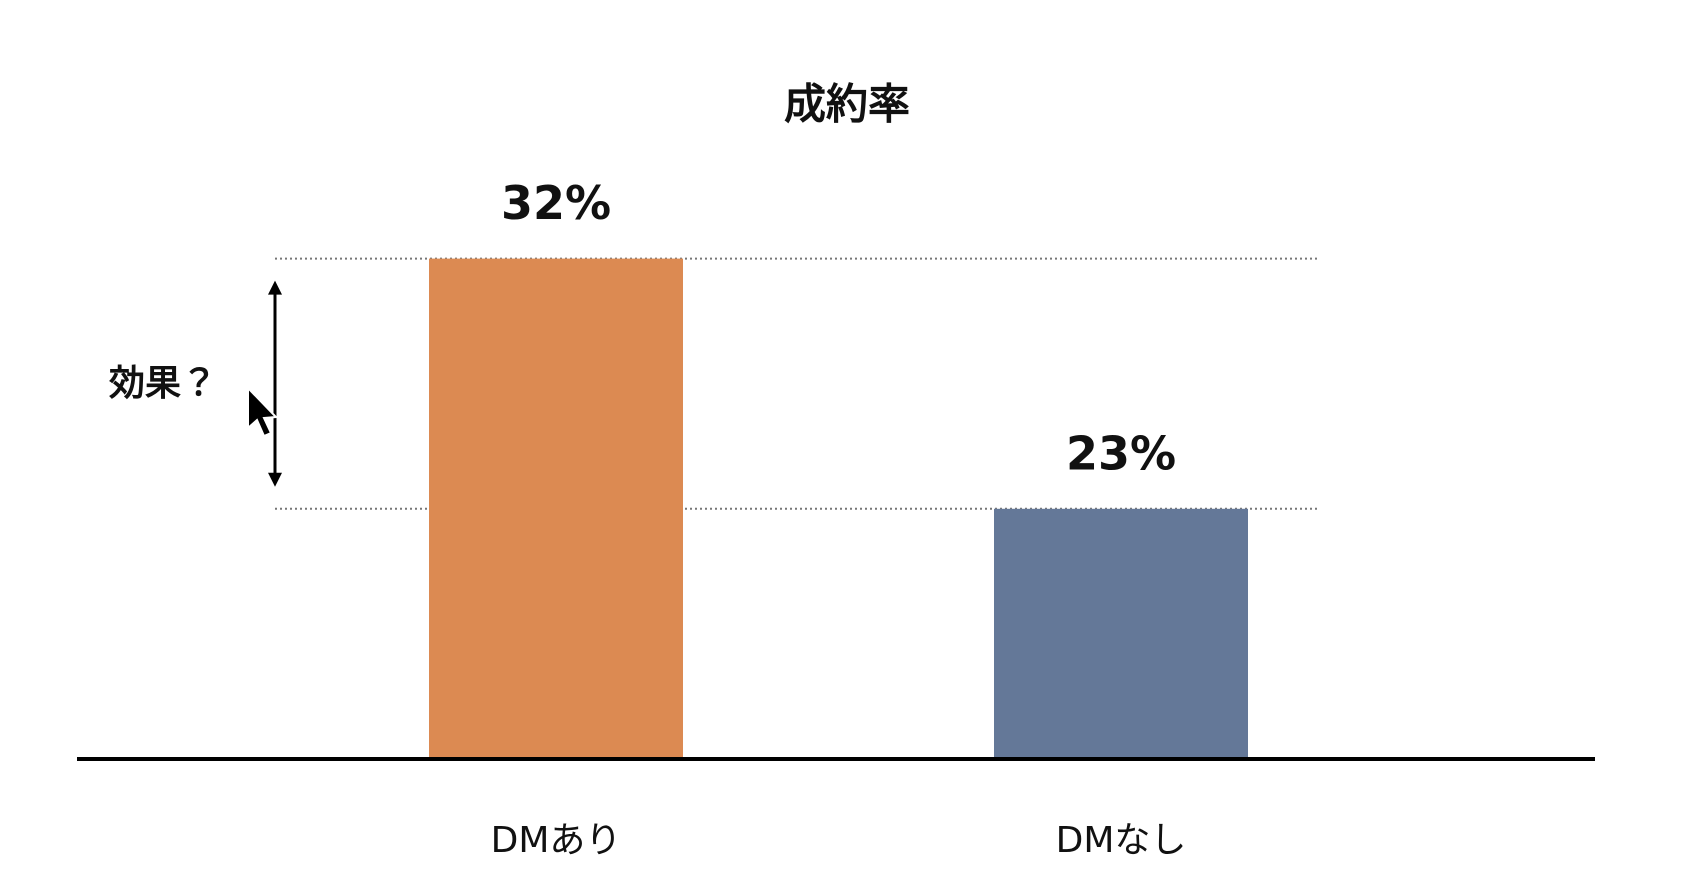 Image resolution: width=1704 pixels, height=874 pixels. What do you see at coordinates (1121, 453) in the screenshot?
I see `value-label: 23%` at bounding box center [1121, 453].